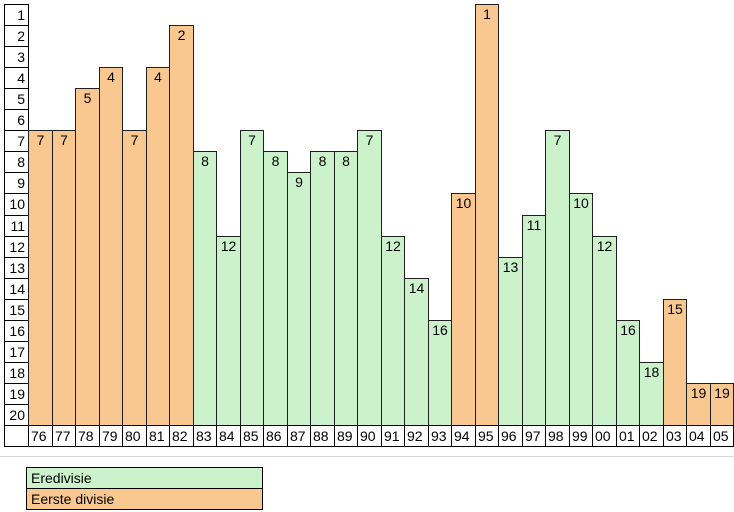 The width and height of the screenshot is (734, 512). Describe the element at coordinates (675, 309) in the screenshot. I see `bar-value-label: 15` at that location.